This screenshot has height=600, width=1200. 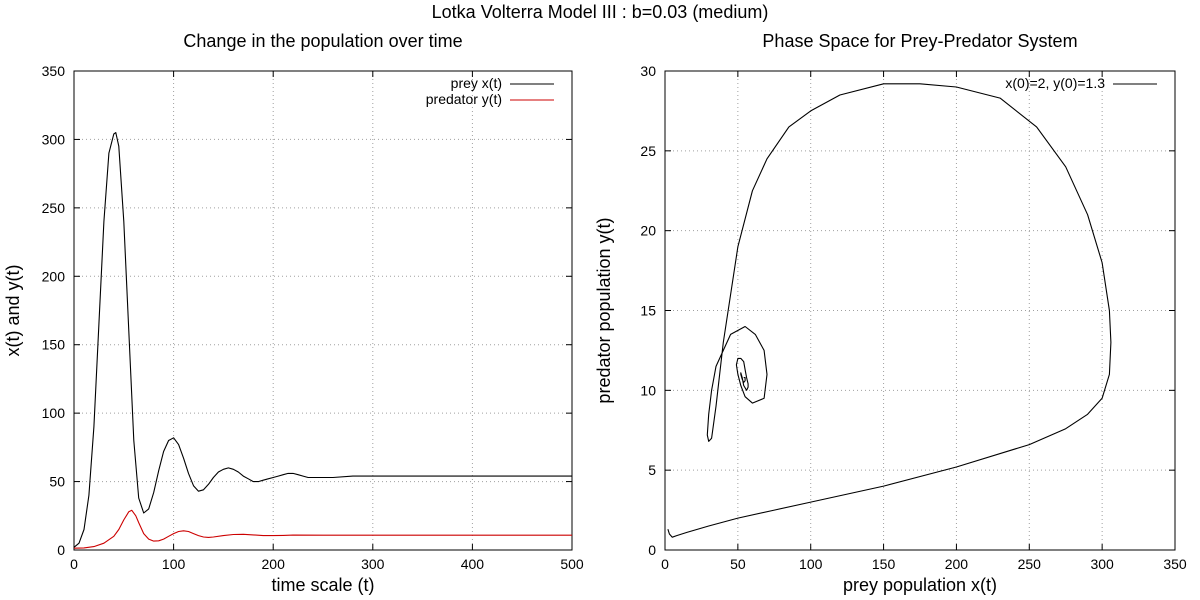 What do you see at coordinates (738, 564) in the screenshot?
I see `x-tick-label: 50` at bounding box center [738, 564].